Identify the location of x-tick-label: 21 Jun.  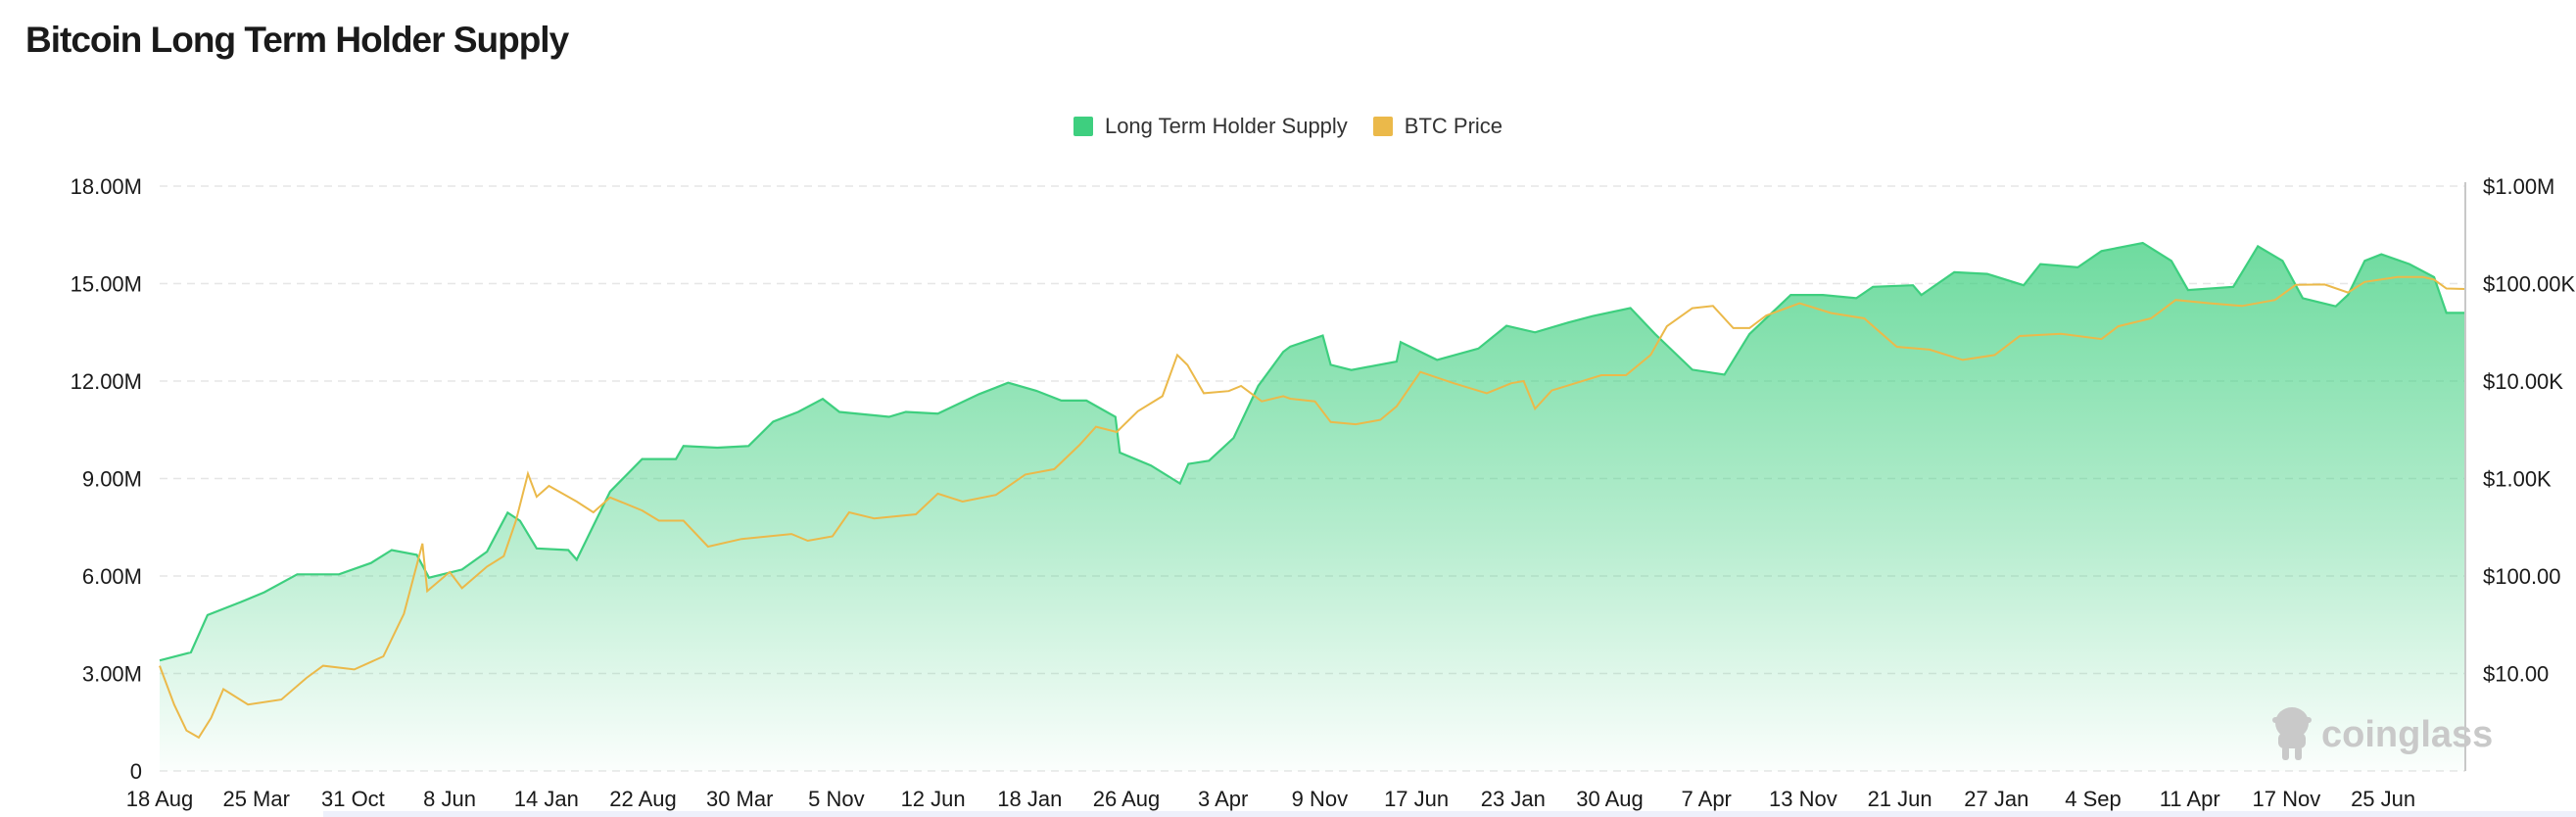
(1900, 799).